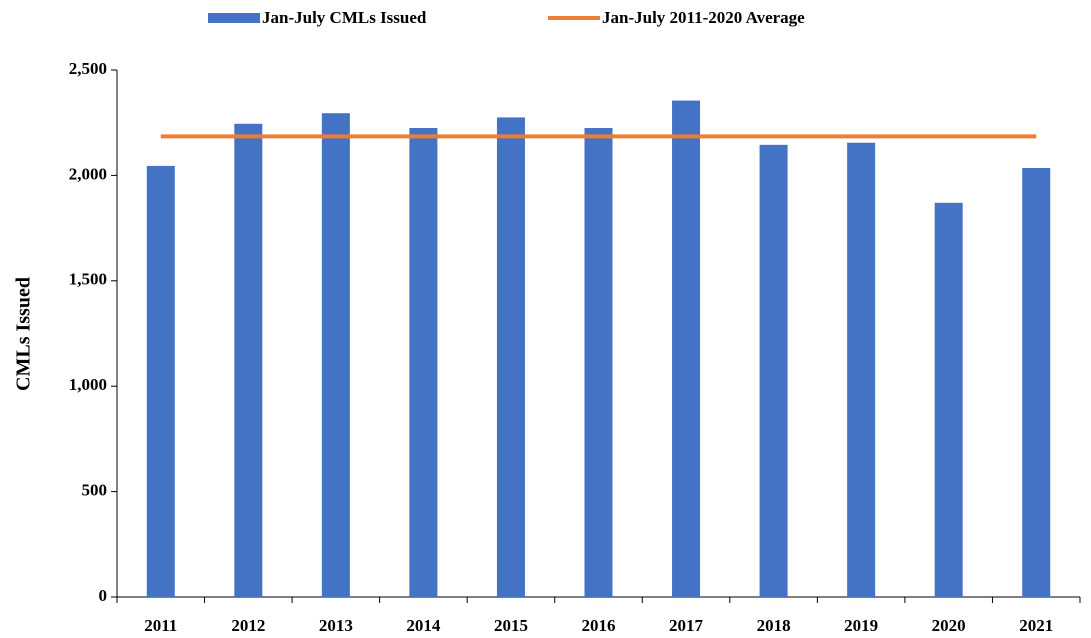 The width and height of the screenshot is (1091, 638). I want to click on y-tick-label: 2,500, so click(88, 68).